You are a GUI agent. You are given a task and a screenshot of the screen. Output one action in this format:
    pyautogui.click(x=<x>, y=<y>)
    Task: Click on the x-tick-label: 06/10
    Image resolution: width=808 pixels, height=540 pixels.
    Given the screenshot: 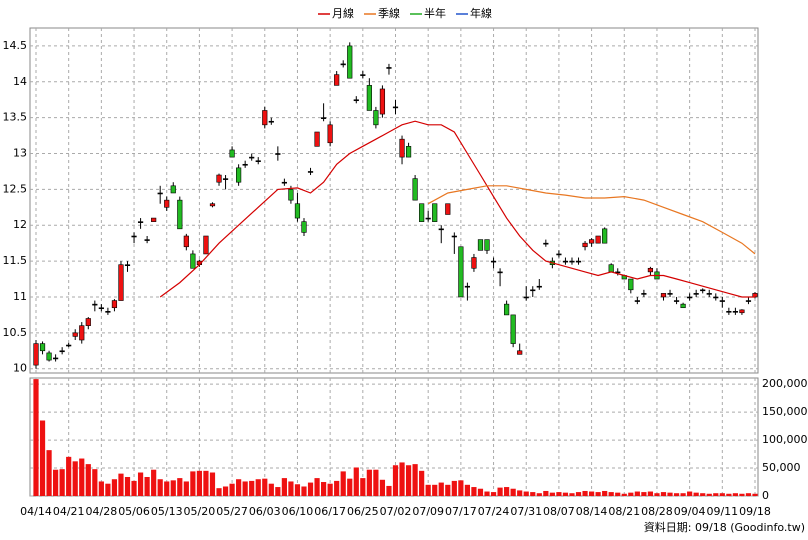 What is the action you would take?
    pyautogui.click(x=298, y=511)
    